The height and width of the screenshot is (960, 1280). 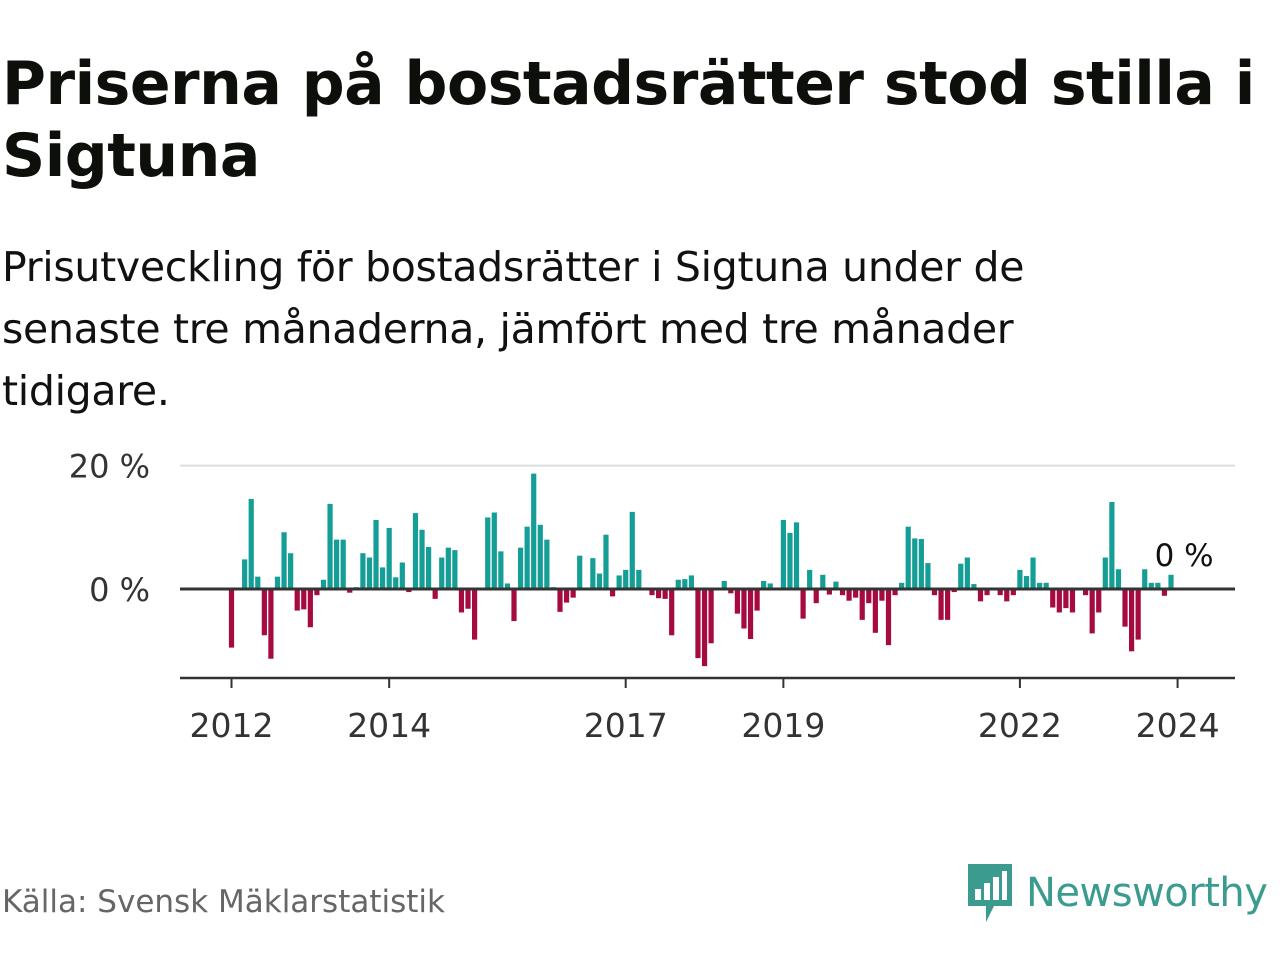 I want to click on x-tick-label: 2014, so click(x=389, y=725).